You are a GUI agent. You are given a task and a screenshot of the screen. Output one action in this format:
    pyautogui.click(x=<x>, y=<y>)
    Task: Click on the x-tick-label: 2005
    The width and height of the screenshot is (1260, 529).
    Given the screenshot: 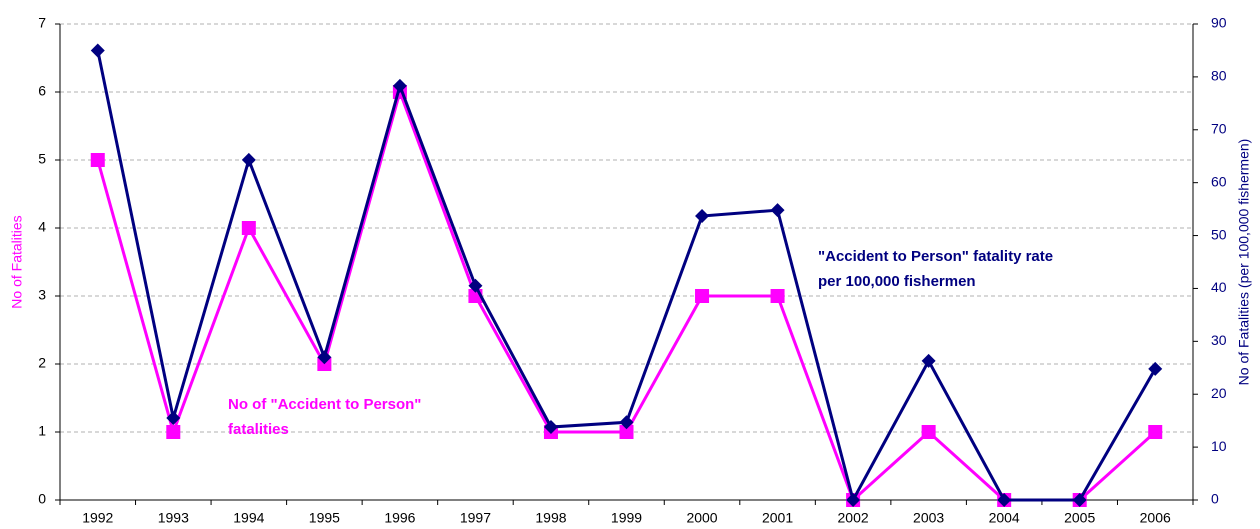 What is the action you would take?
    pyautogui.click(x=1079, y=518)
    